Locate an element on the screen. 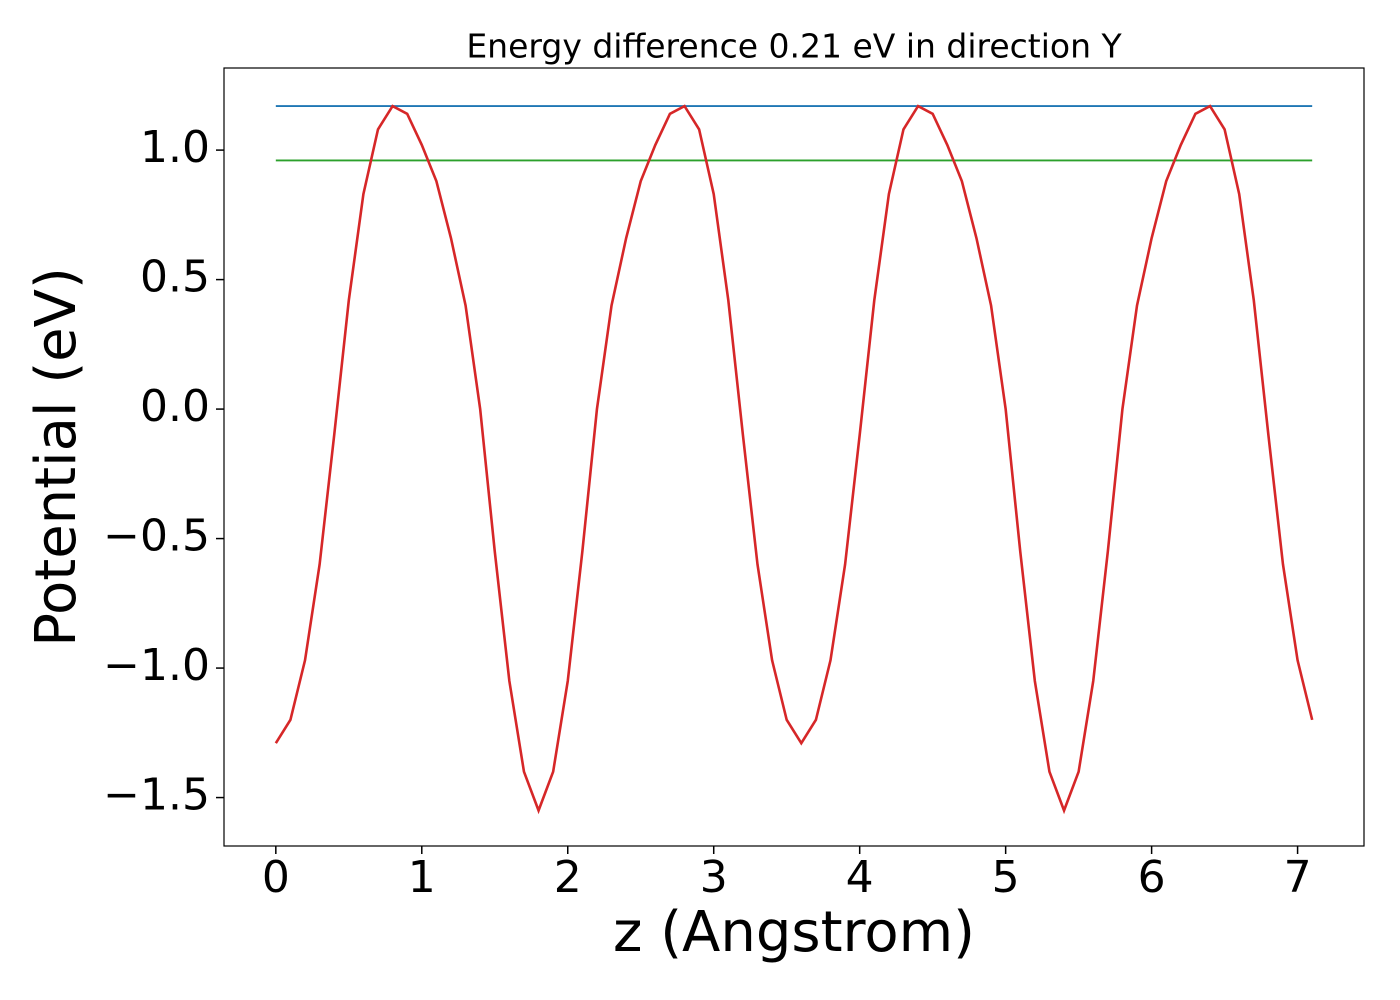 The image size is (1400, 1000). x-axis-label: z (Angstrom) is located at coordinates (794, 932).